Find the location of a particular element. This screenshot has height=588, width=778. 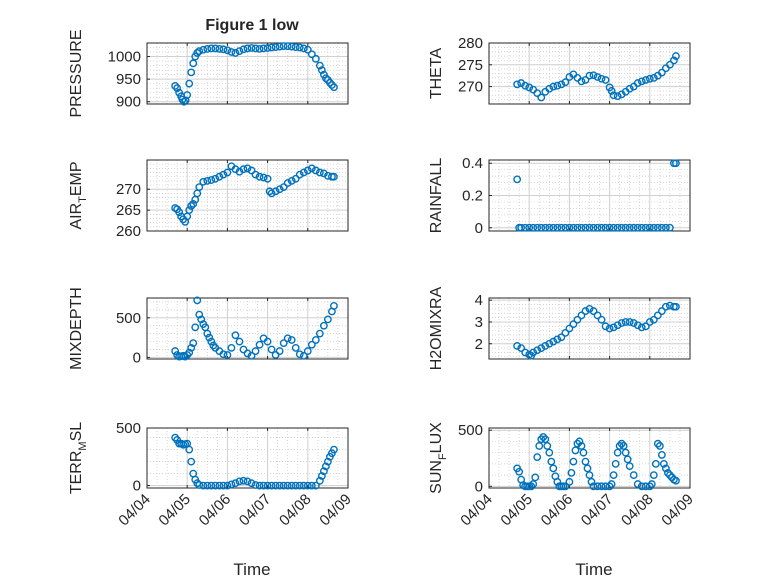

panel-3: 260 265 270 AIRTEMP is located at coordinates (208, 199).